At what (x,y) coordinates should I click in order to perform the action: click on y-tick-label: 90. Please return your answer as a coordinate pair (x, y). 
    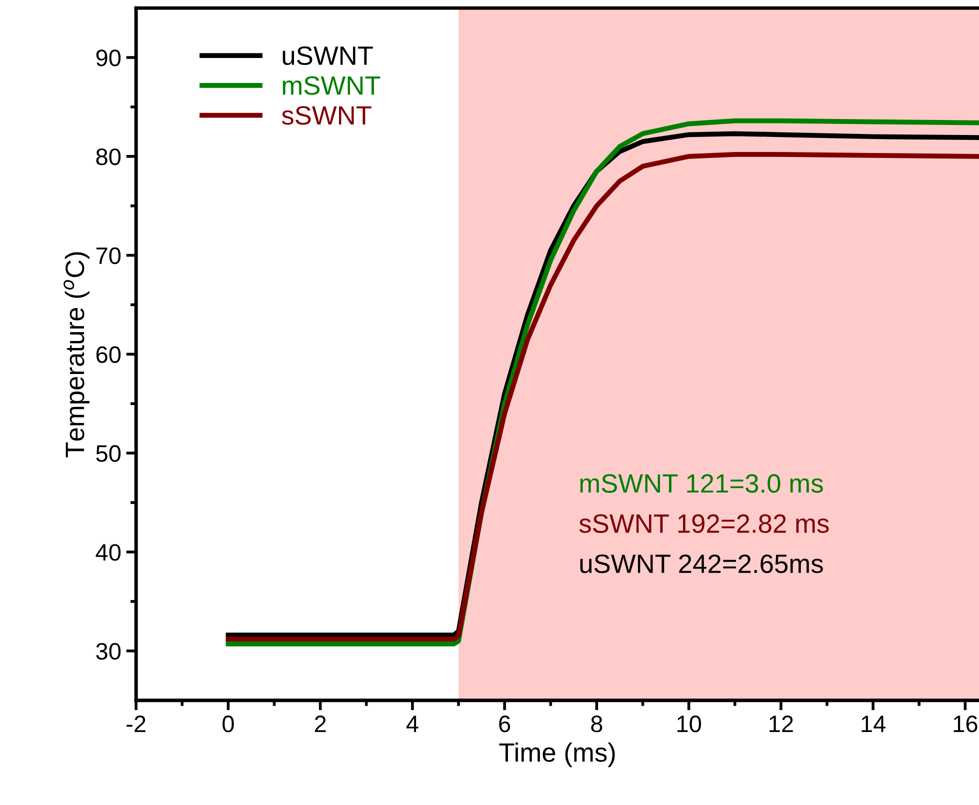
    Looking at the image, I should click on (108, 58).